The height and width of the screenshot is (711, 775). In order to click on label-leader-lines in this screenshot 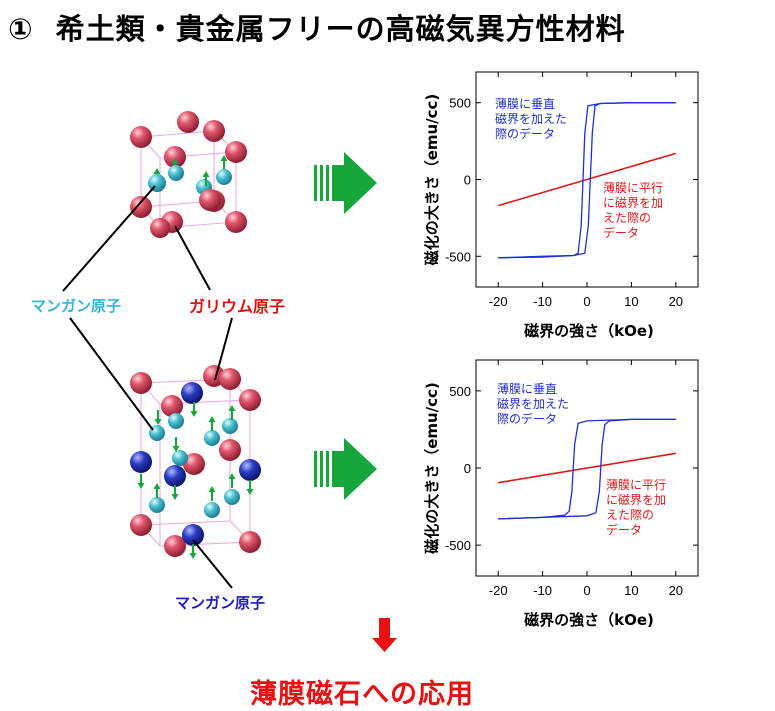, I will do `click(147, 387)`.